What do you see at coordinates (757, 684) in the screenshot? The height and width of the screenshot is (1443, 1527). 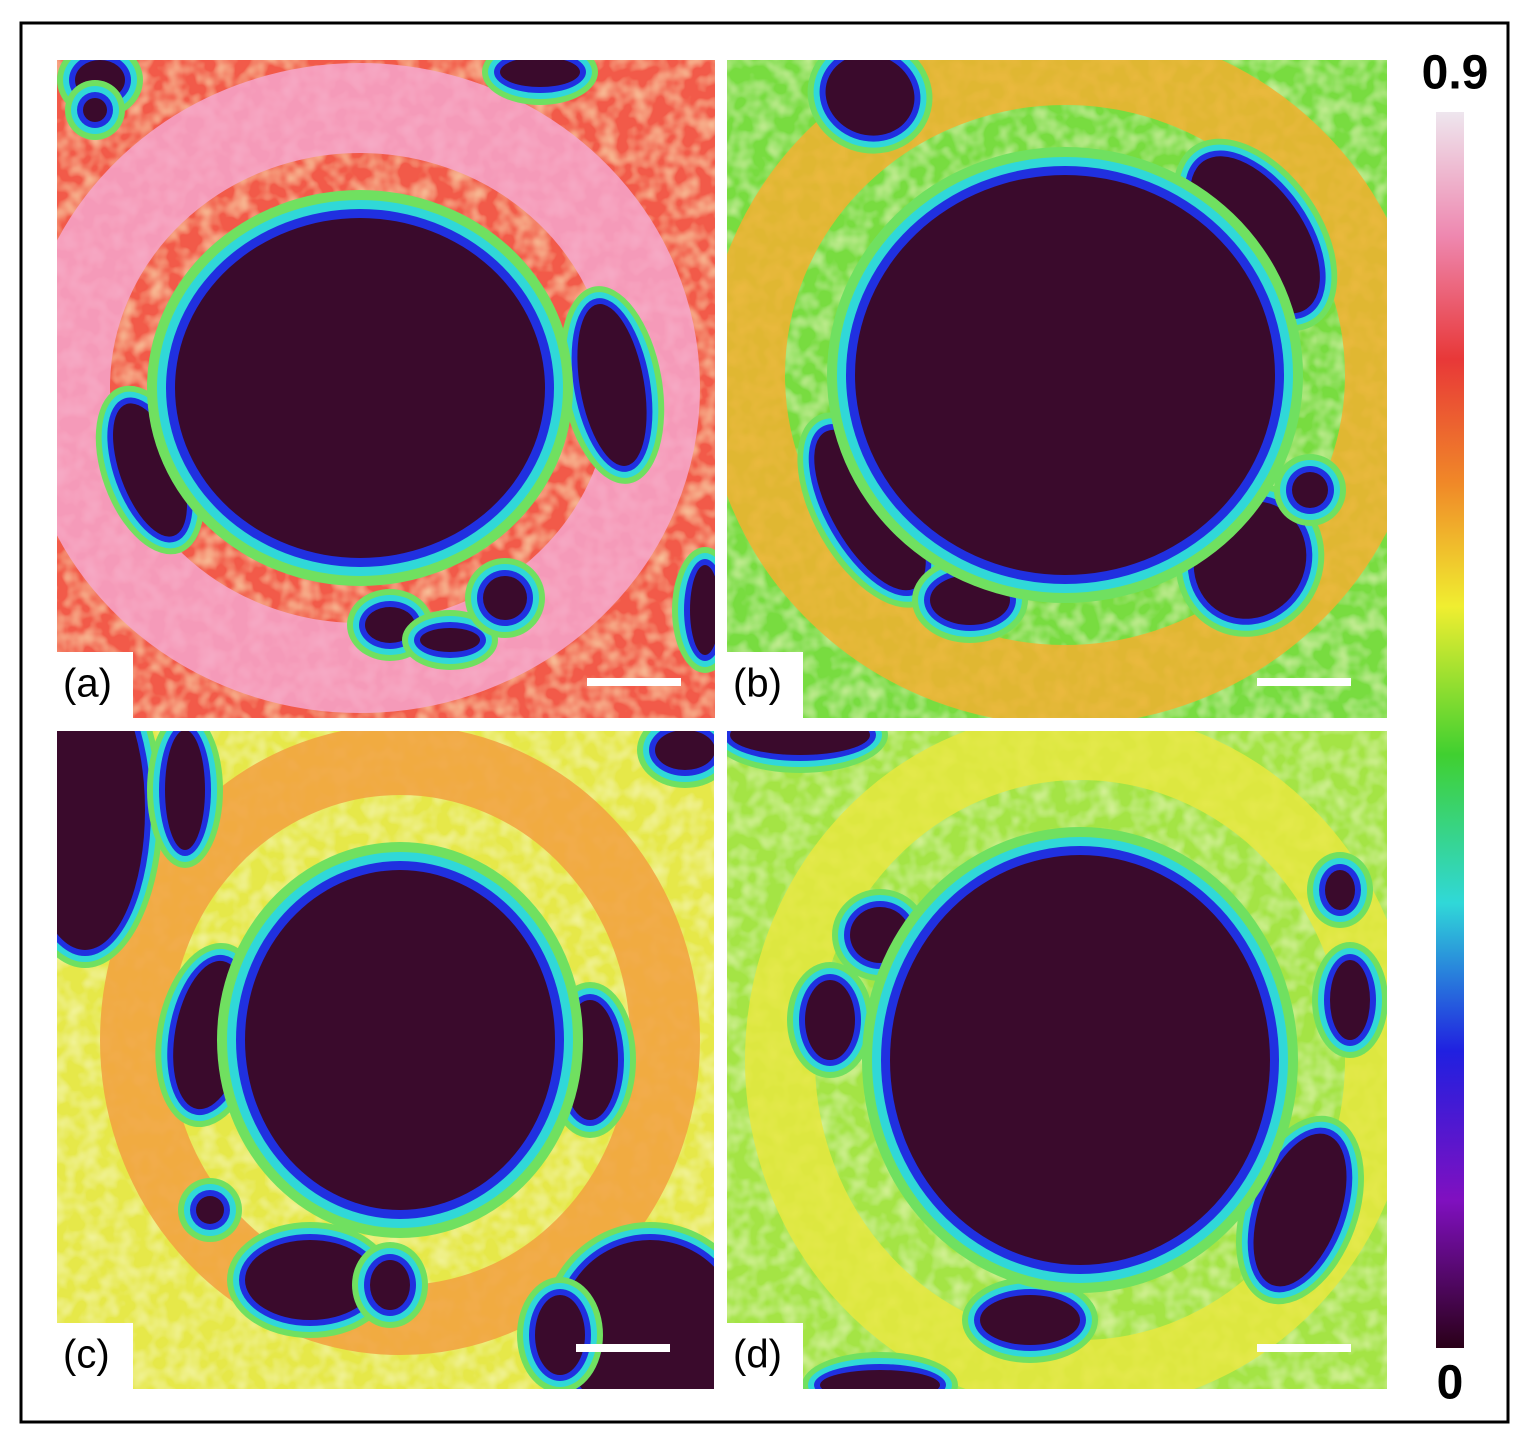 I see `panel-label: (b)` at bounding box center [757, 684].